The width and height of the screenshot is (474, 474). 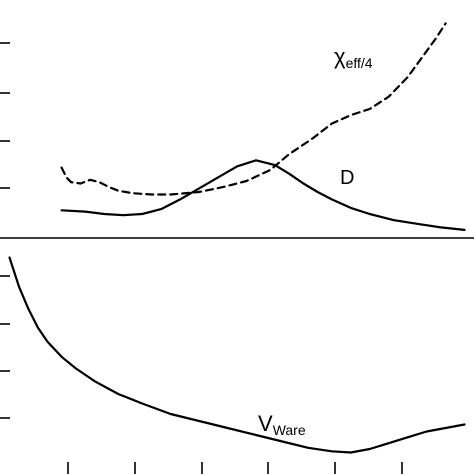 I want to click on vware-series-label: VWare, so click(x=282, y=424).